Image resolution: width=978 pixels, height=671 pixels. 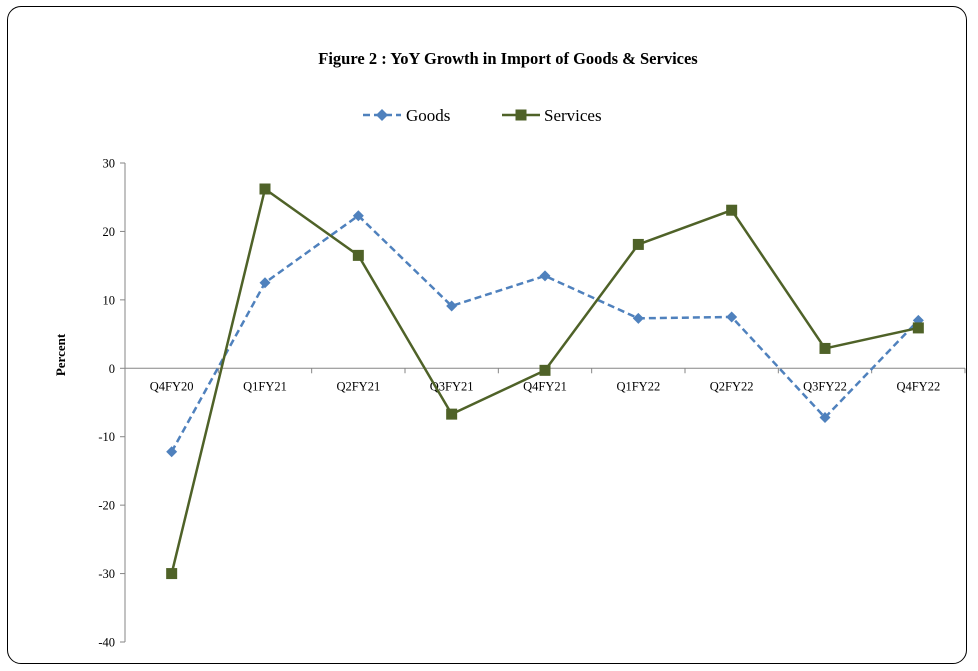 I want to click on legend-services-label: Services, so click(x=573, y=115).